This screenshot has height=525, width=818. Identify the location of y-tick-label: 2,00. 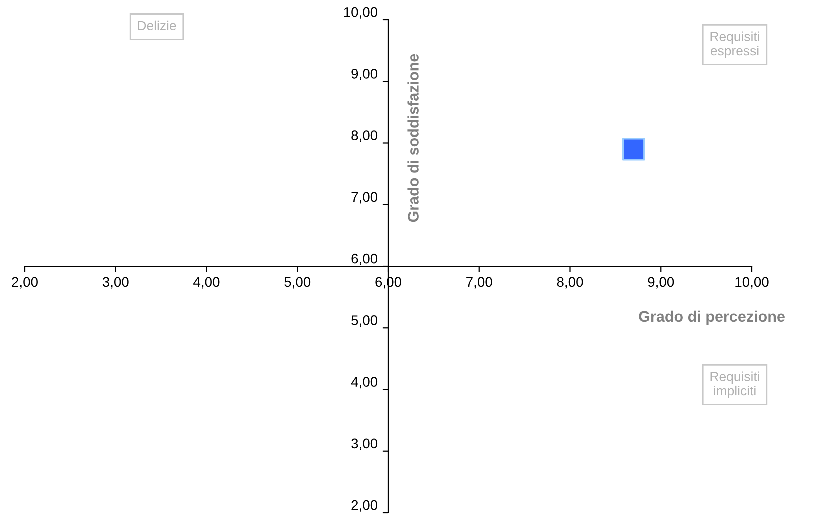
(365, 506).